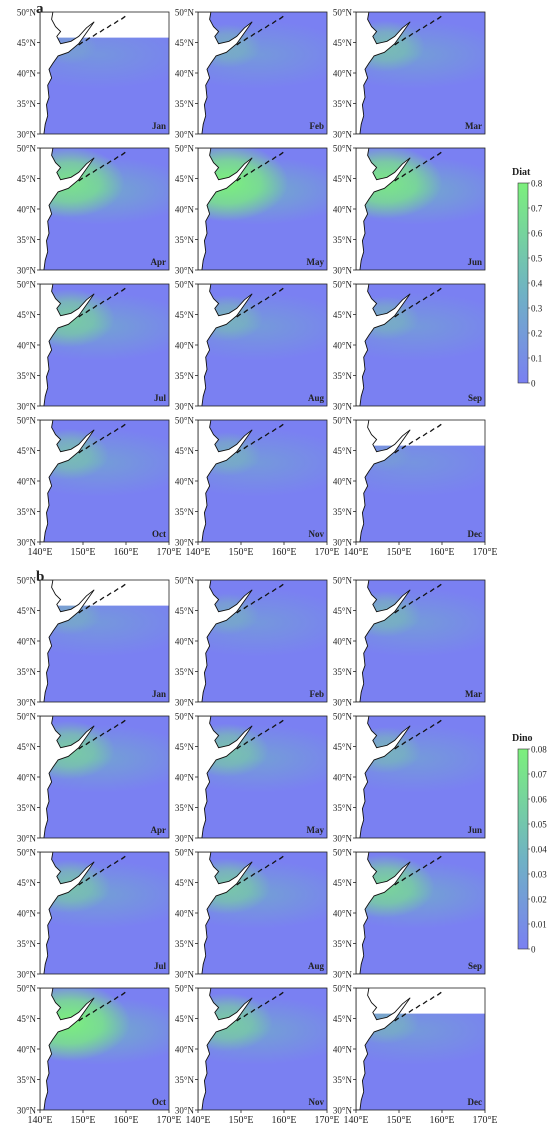 This screenshot has height=1137, width=550. I want to click on month-label: Jul, so click(160, 398).